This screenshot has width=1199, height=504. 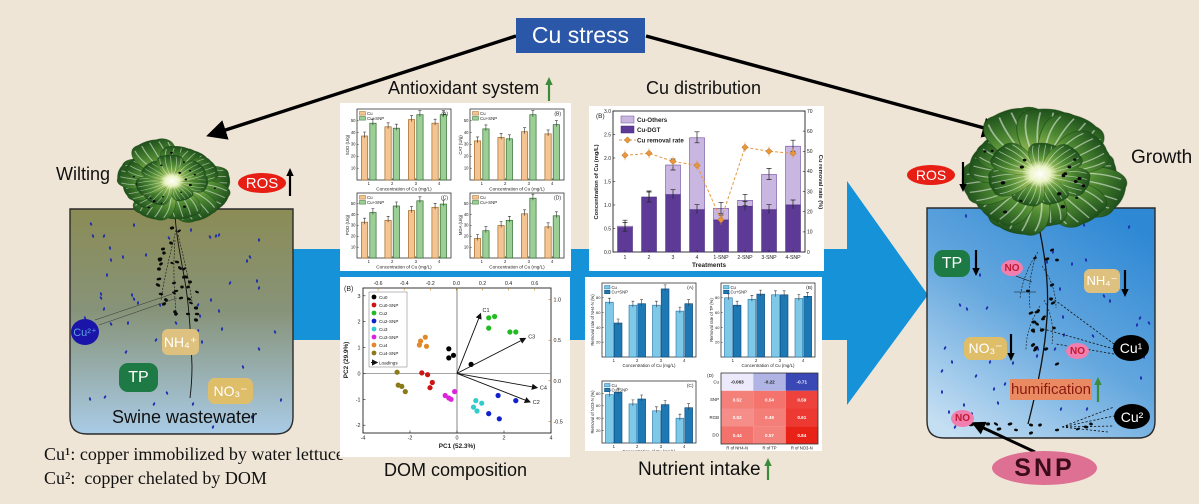 I want to click on svg-text: C4, so click(x=543, y=389).